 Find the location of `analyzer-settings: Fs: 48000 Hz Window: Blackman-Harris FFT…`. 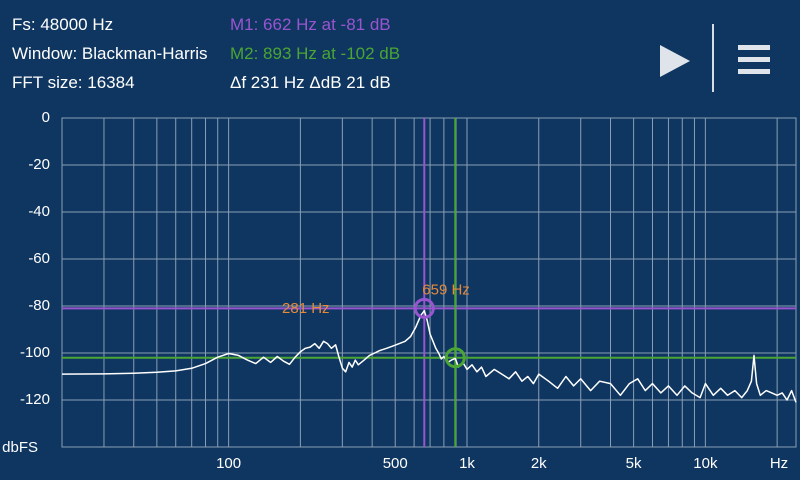

analyzer-settings: Fs: 48000 Hz Window: Blackman-Harris FFT… is located at coordinates (110, 53).